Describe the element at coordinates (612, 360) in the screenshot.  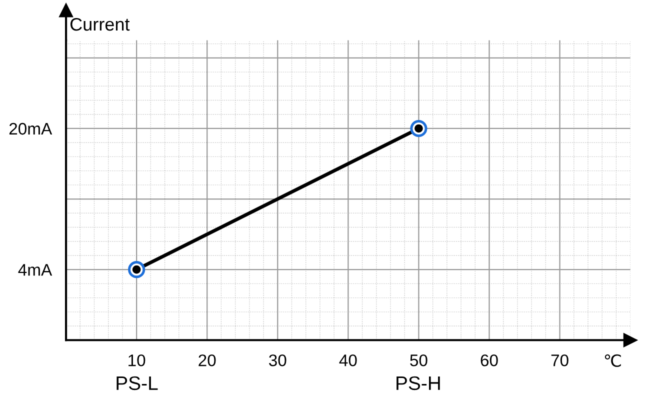
I see `x-axis-title: ℃` at that location.